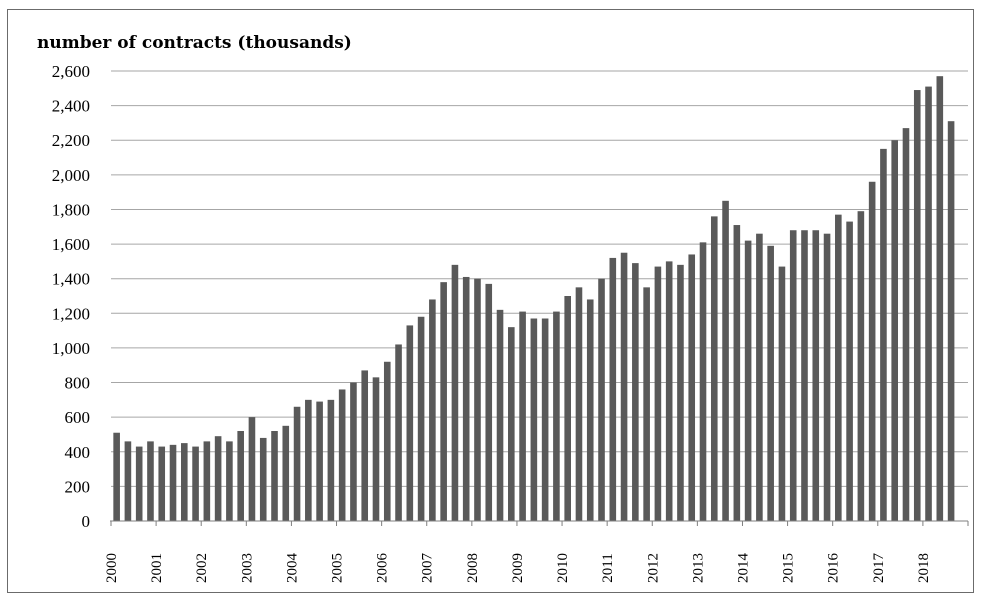 The height and width of the screenshot is (597, 983). Describe the element at coordinates (71, 71) in the screenshot. I see `y-tick-label: 2,600` at that location.